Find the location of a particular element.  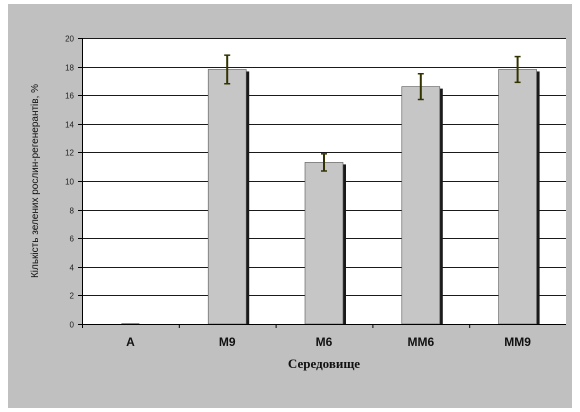

bar-M9 is located at coordinates (227, 197).